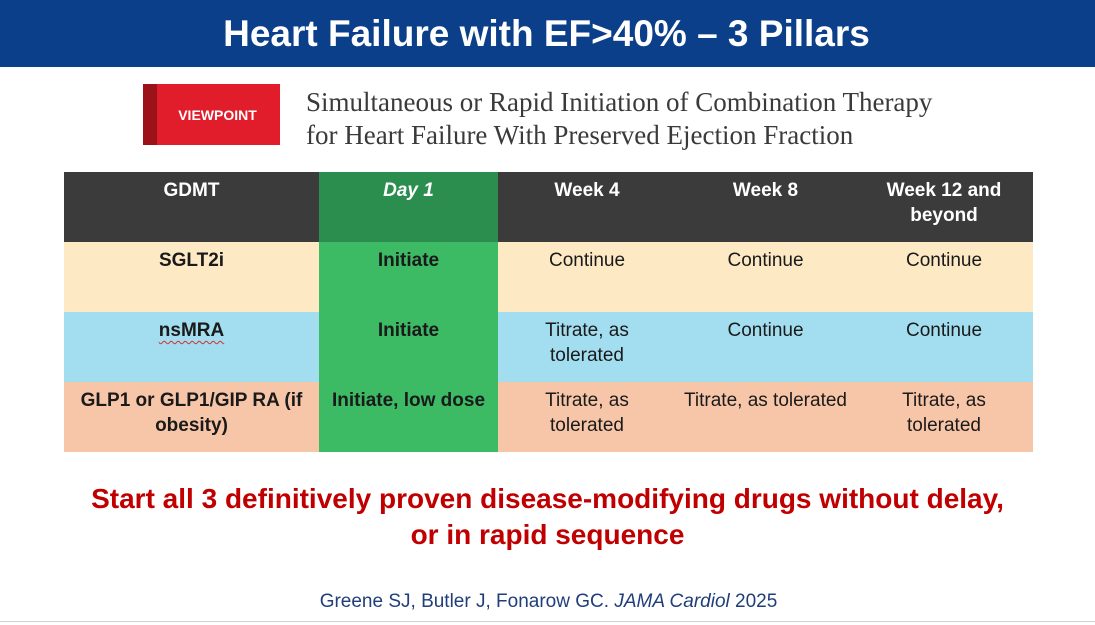 The width and height of the screenshot is (1095, 625). Describe the element at coordinates (408, 207) in the screenshot. I see `header-day-1: Day 1` at that location.